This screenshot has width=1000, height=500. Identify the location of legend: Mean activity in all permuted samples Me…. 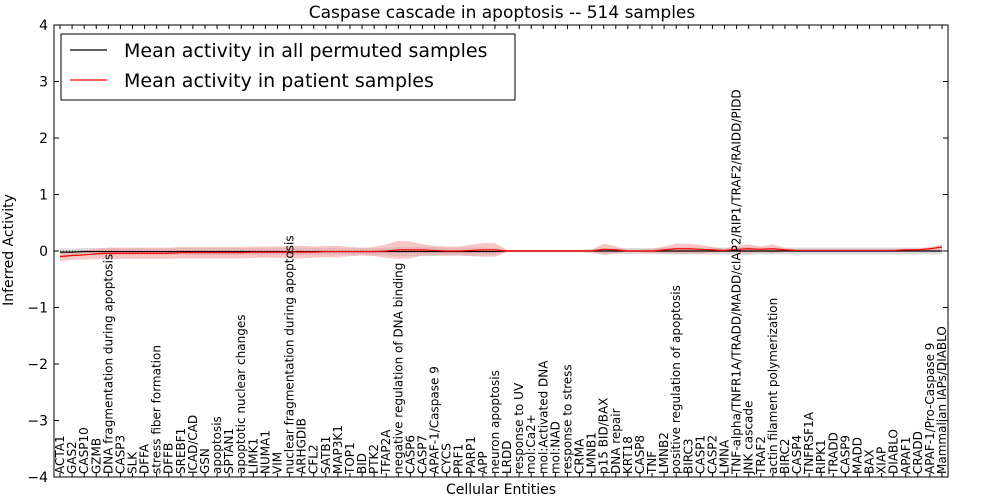
(288, 67).